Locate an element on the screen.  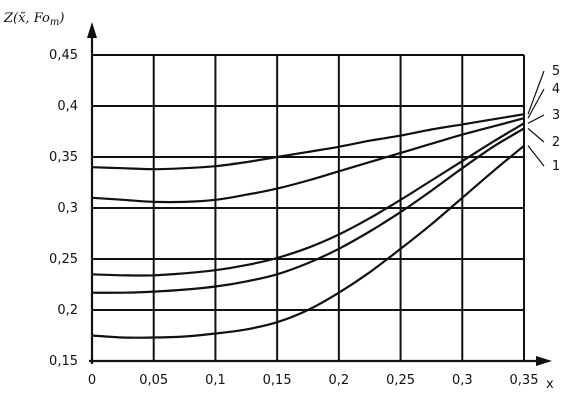
y-tick-labels: 0,15 0,2 0,25 0,3 0,35 0,4 0,45 is located at coordinates (63, 208).